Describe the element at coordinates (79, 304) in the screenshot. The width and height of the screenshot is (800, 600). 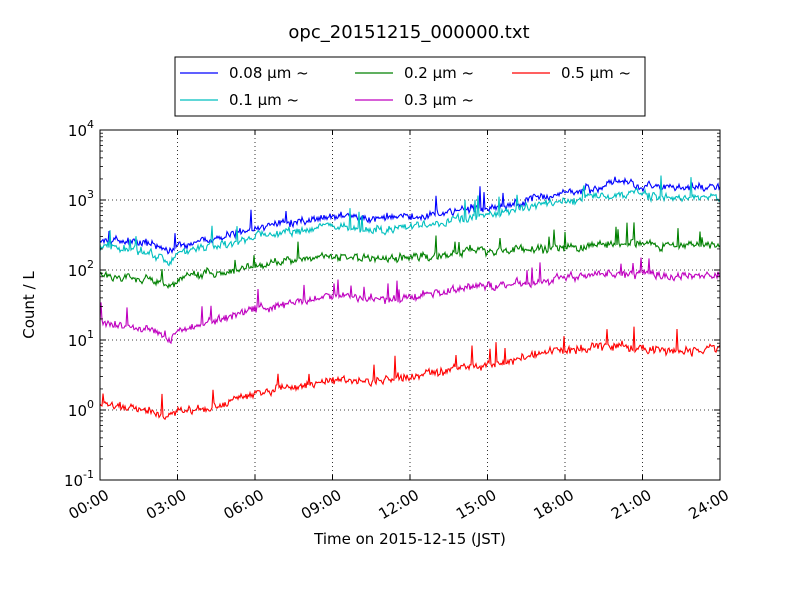
I see `y-tick-labels: 10⁻¹ 10⁰ 10¹ 10² 10³ 10⁴` at that location.